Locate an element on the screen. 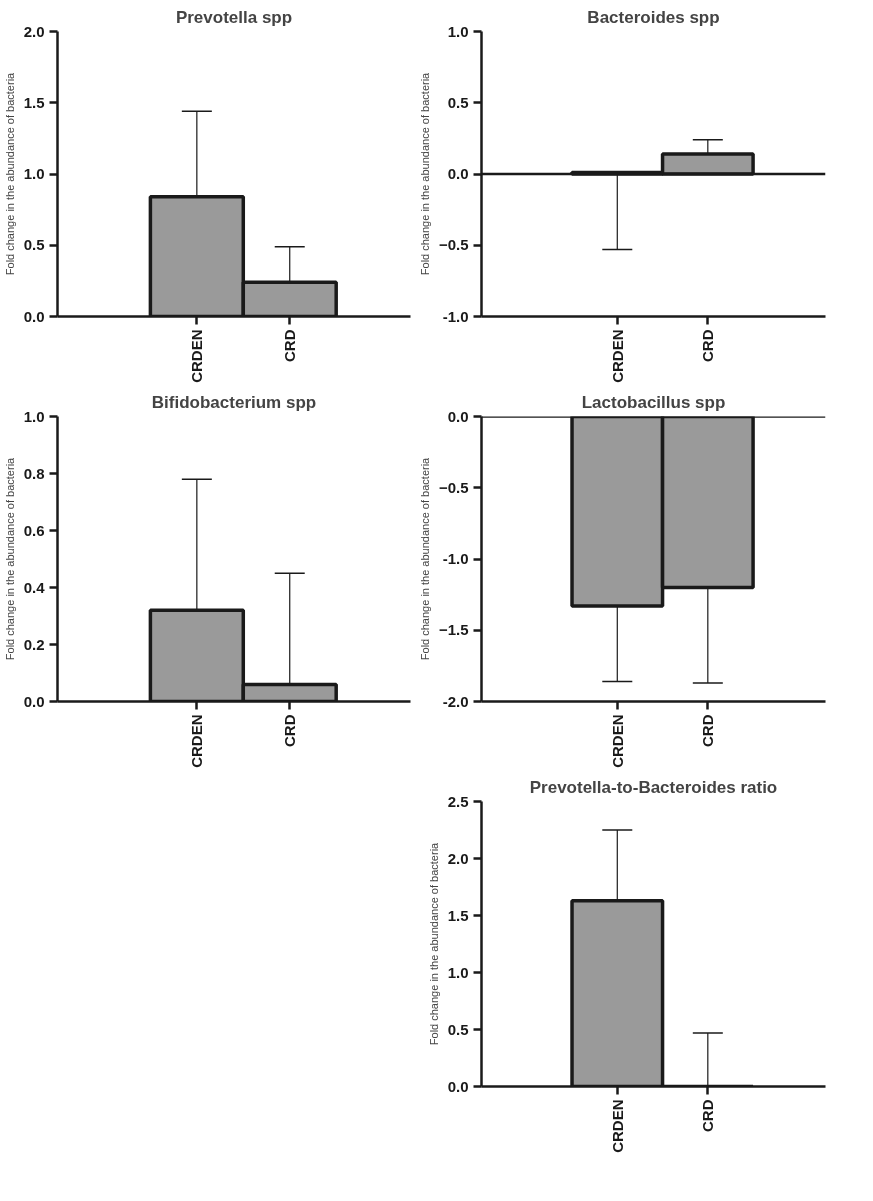  y-tick-label: 2.5 is located at coordinates (458, 801).